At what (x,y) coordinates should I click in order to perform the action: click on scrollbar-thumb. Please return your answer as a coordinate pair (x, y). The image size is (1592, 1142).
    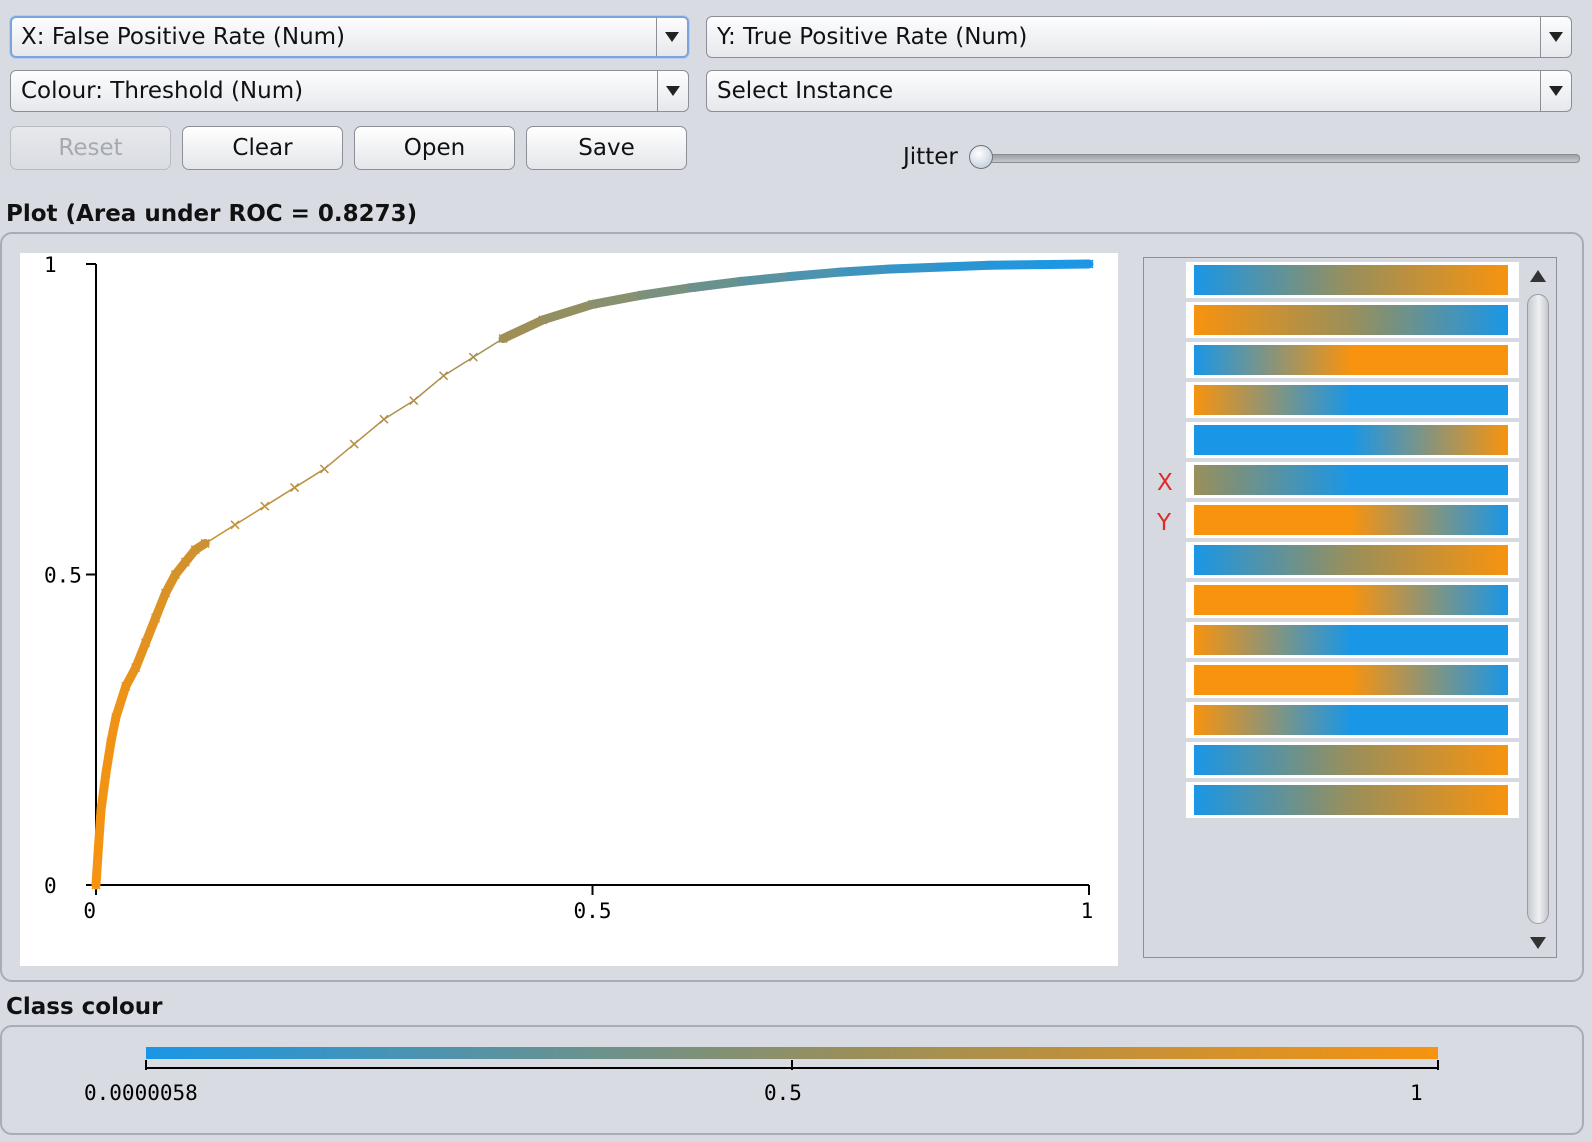
    Looking at the image, I should click on (1538, 609).